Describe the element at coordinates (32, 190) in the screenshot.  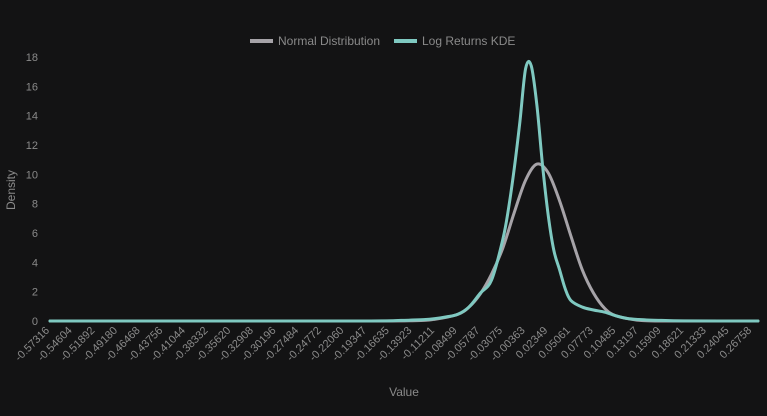
I see `y-axis: 0 2 4 6 8 10 12 14 16 18` at that location.